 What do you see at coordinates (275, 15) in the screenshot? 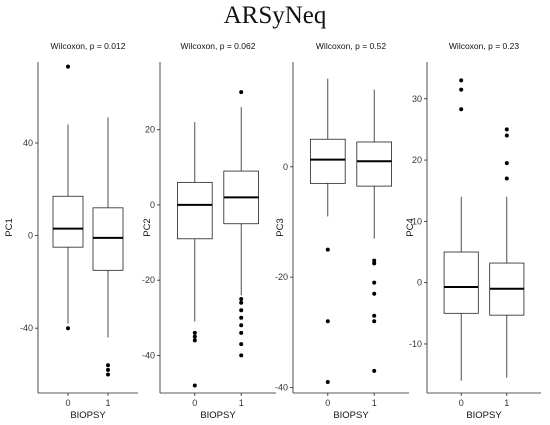
I see `figure-title: ARSyNeq` at bounding box center [275, 15].